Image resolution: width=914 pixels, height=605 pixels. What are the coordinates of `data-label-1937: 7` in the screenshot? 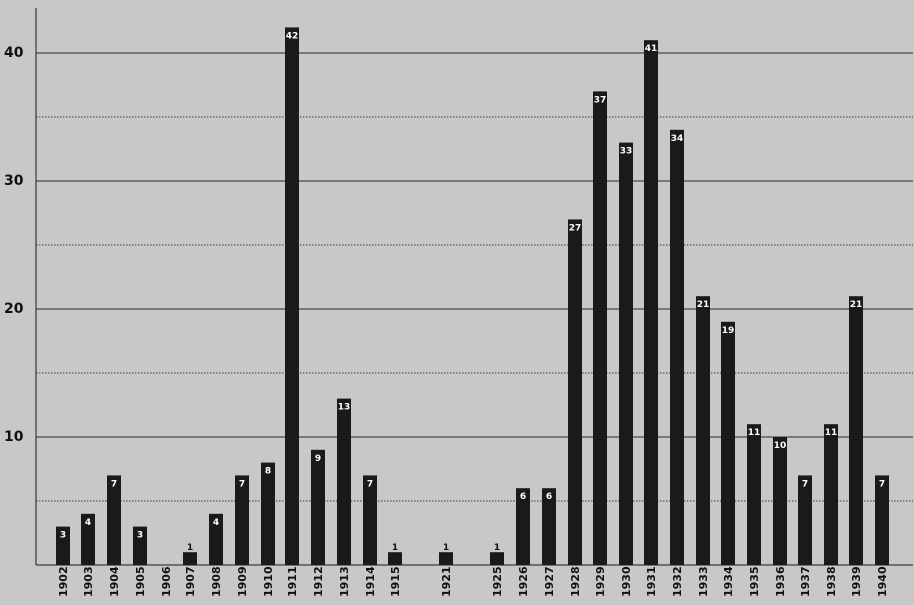 It's located at (805, 484).